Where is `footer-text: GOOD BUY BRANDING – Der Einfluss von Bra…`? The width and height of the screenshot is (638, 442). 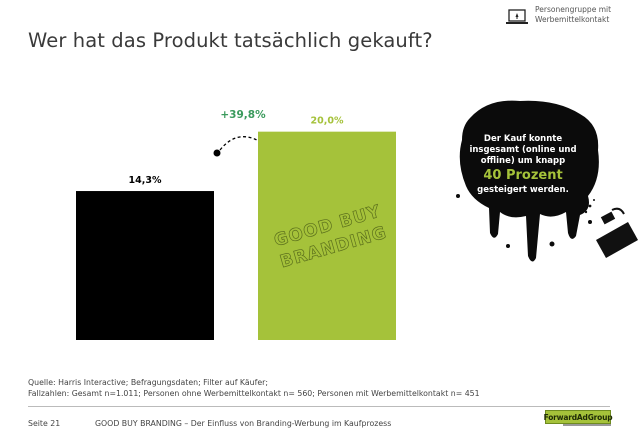
footer-text: GOOD BUY BRANDING – Der Einfluss von Bra… is located at coordinates (243, 423).